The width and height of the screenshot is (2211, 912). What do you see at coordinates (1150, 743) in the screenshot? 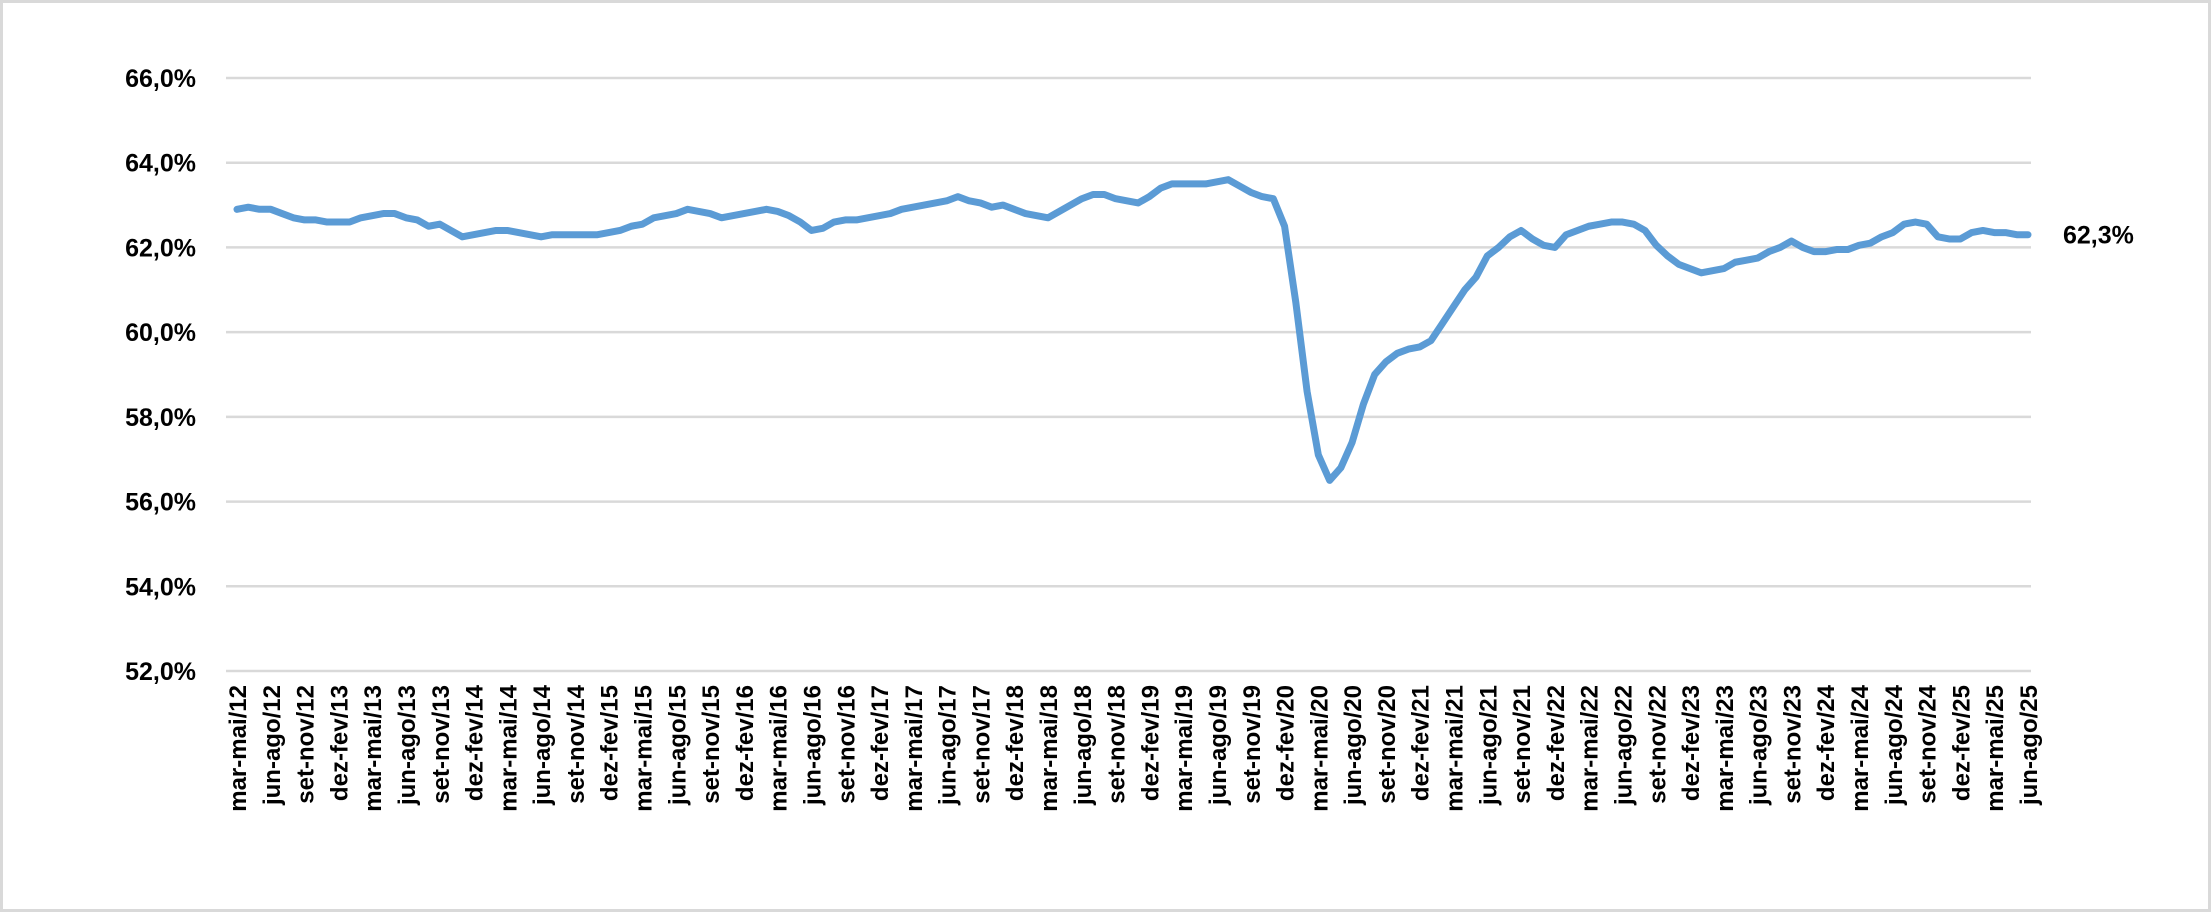
I see `x-tick-label: dez-fev/19` at bounding box center [1150, 743].